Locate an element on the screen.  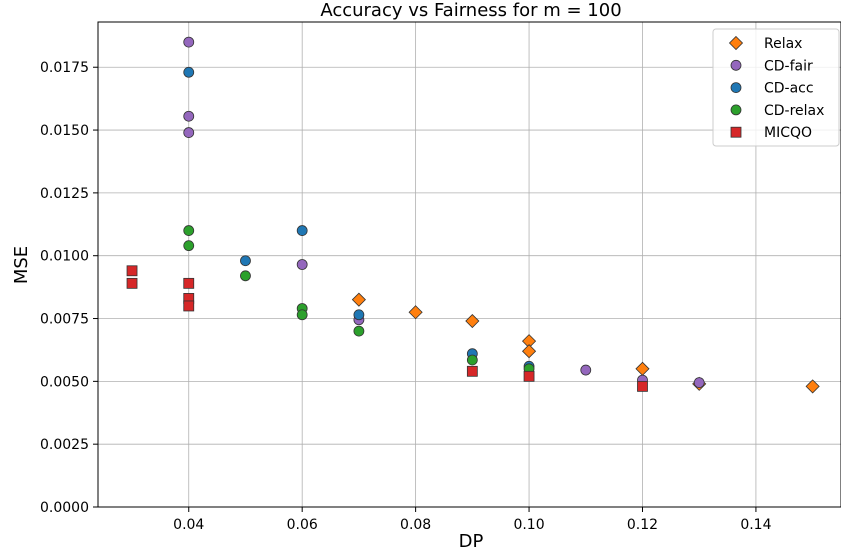
y-tick-label: 0.0075 is located at coordinates (64, 320).